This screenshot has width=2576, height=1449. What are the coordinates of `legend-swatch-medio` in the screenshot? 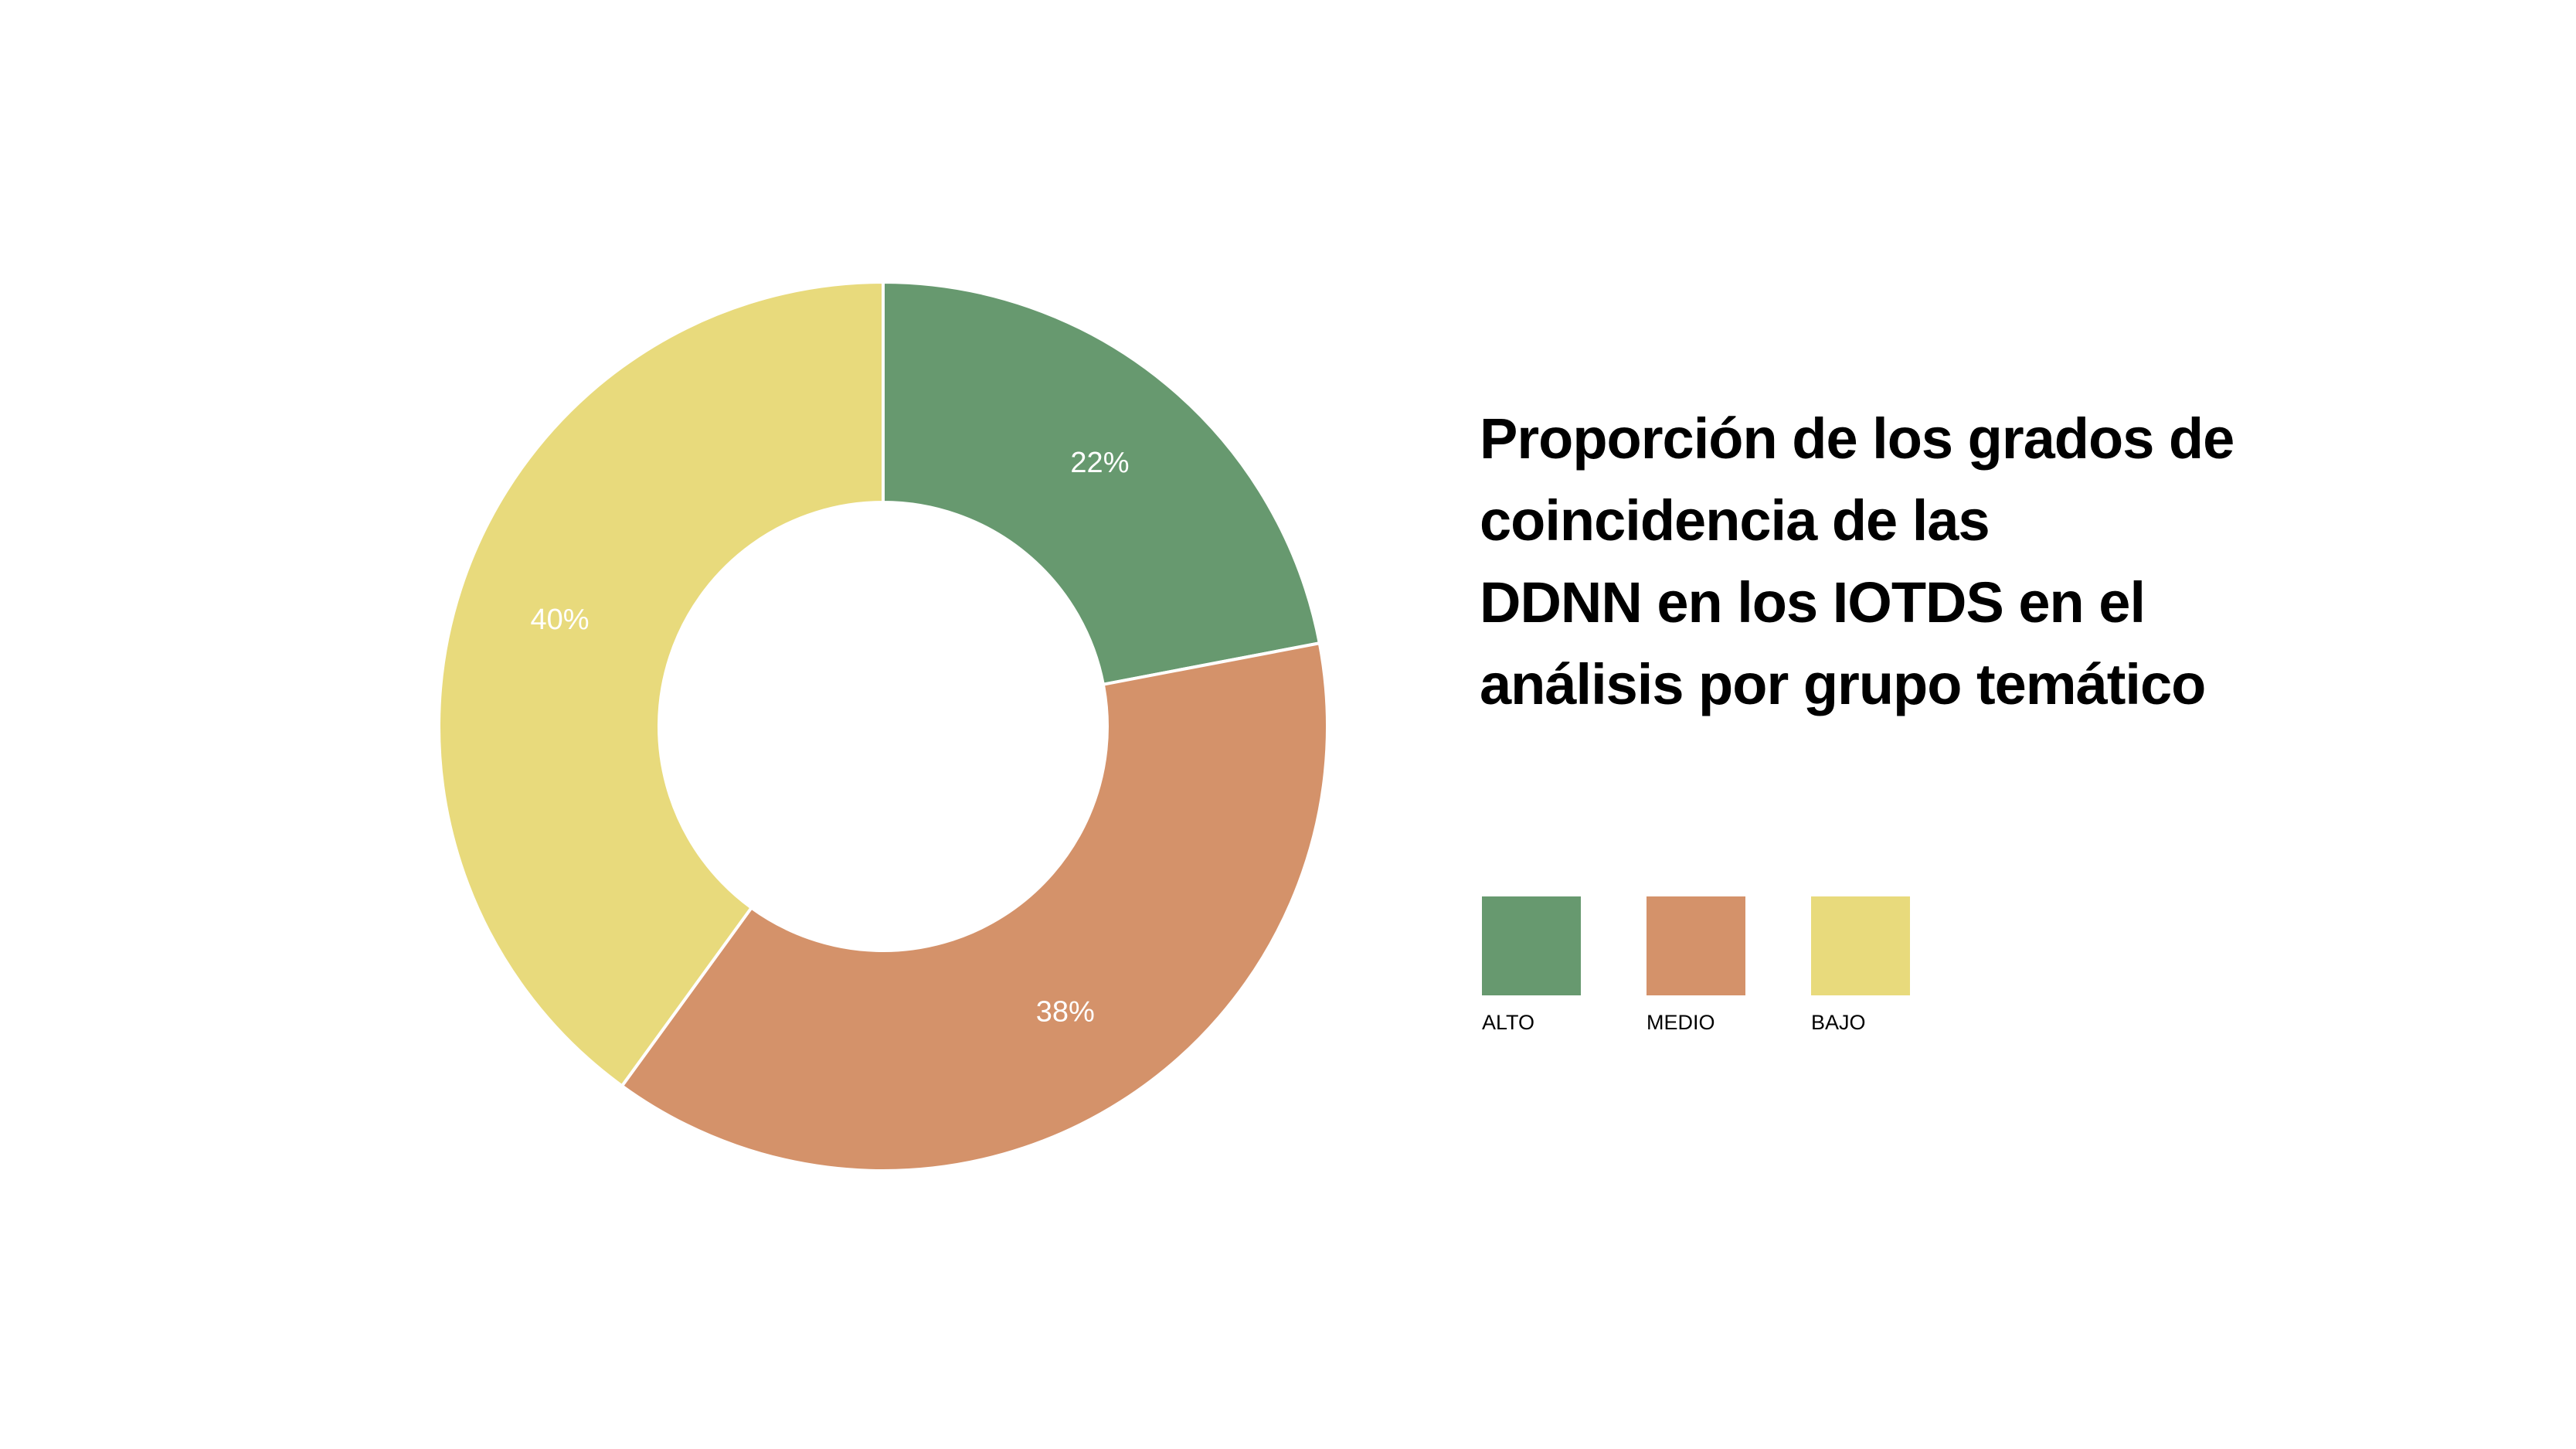 It's located at (1696, 946).